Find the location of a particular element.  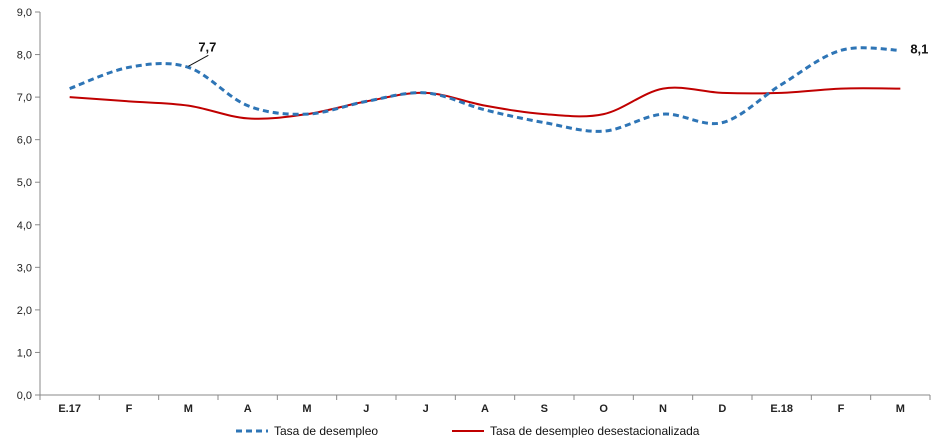

series-line-seasonally-adjusted is located at coordinates (485, 103).